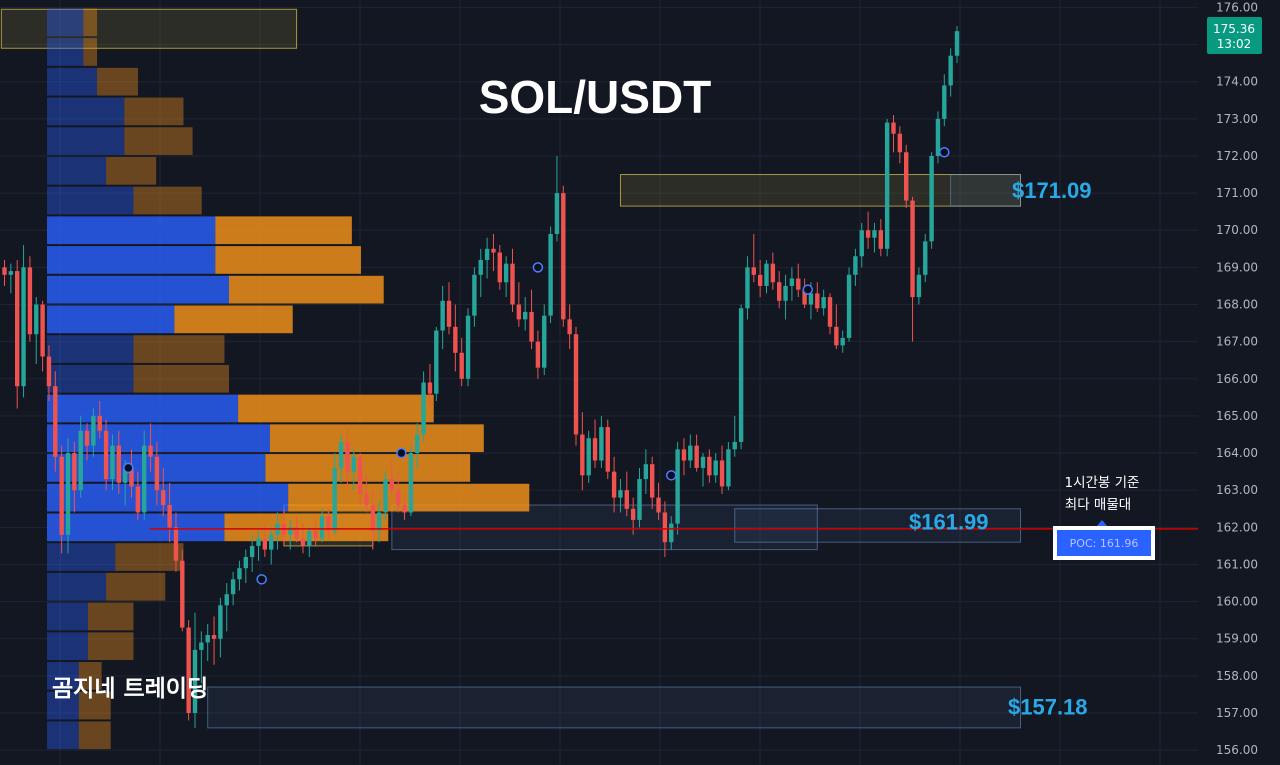 This screenshot has width=1280, height=765. I want to click on price-tick-label: 174.00, so click(1237, 82).